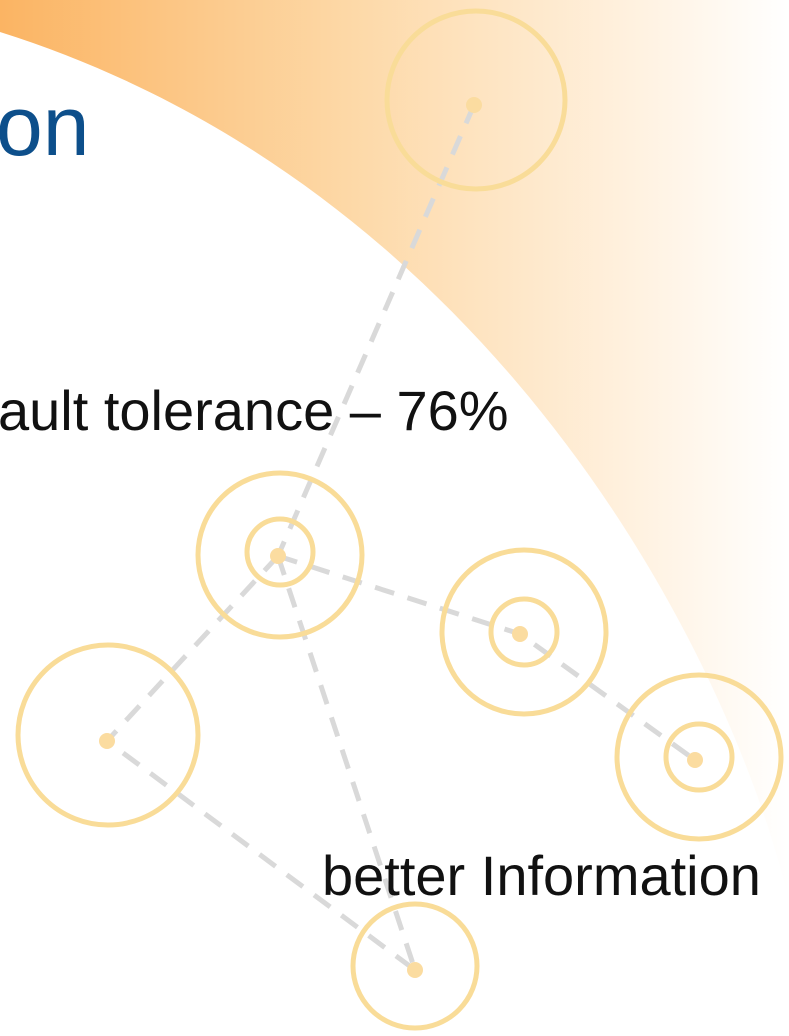 The image size is (789, 1036). Describe the element at coordinates (44, 126) in the screenshot. I see `slide-title: on` at that location.